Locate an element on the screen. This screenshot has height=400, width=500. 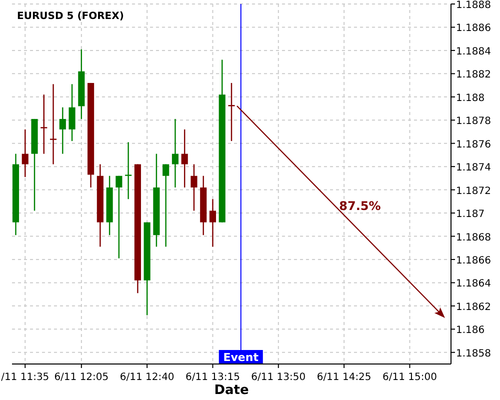
y-tick-label: 1.1862 is located at coordinates (473, 307).